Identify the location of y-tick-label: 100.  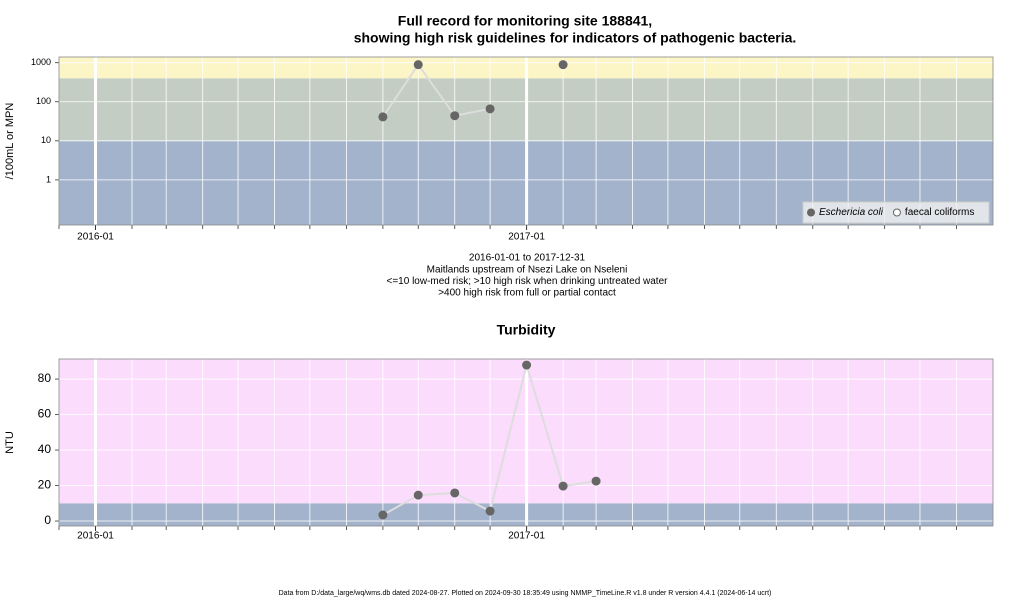
(43, 101).